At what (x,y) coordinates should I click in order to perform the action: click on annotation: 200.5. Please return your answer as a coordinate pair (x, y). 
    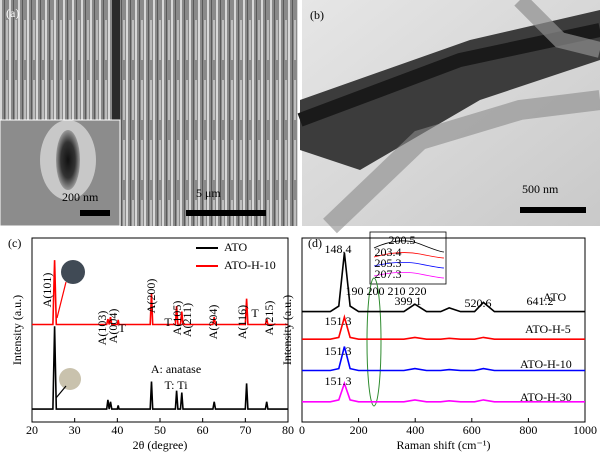
    Looking at the image, I should click on (402, 240).